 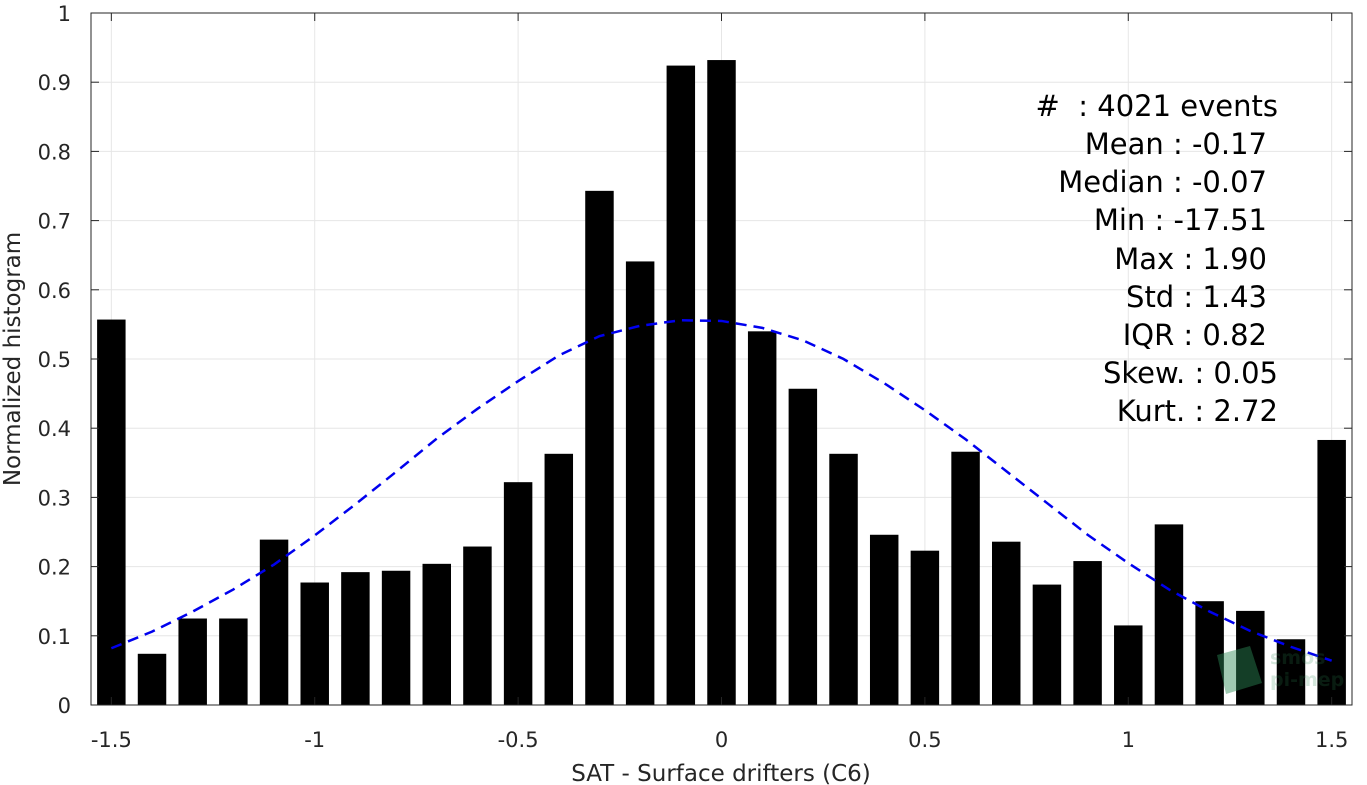 I want to click on watermark-line2: pi-mep, so click(x=1307, y=680).